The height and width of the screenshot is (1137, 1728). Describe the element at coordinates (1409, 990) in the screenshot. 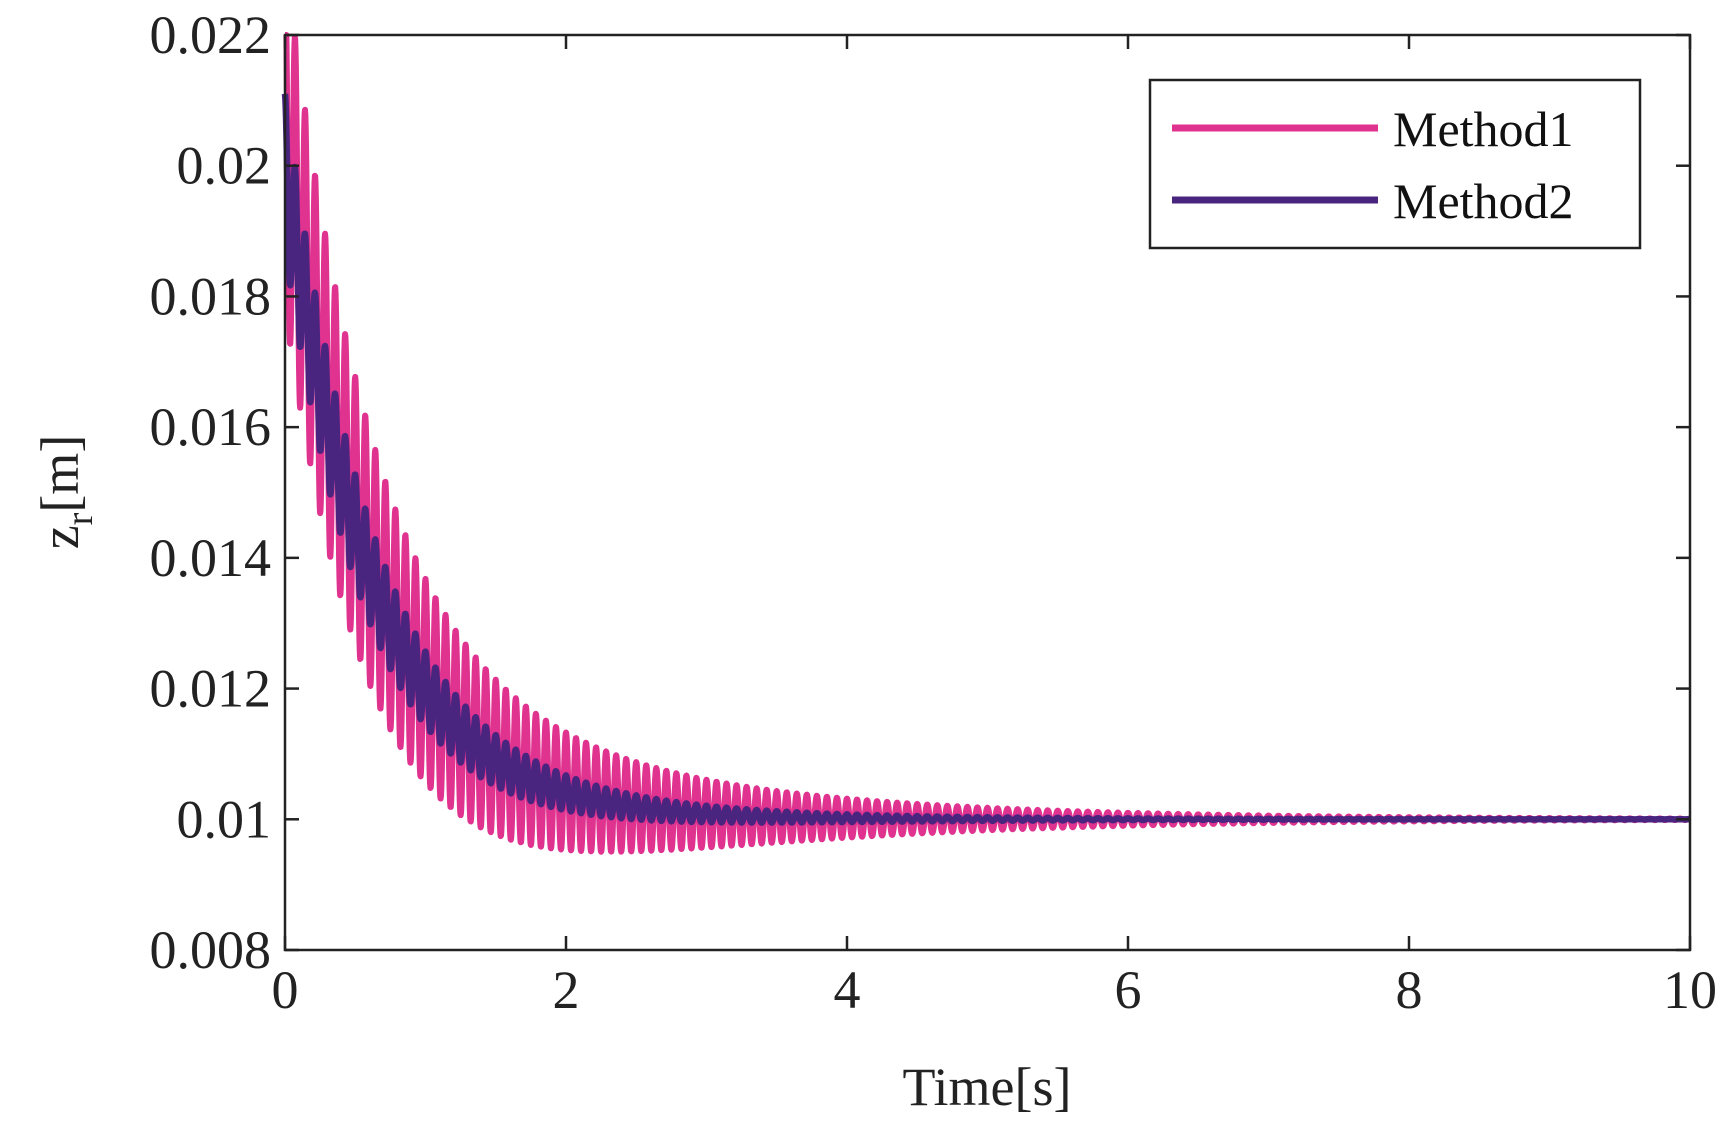

I see `x-tick-label: 8` at that location.